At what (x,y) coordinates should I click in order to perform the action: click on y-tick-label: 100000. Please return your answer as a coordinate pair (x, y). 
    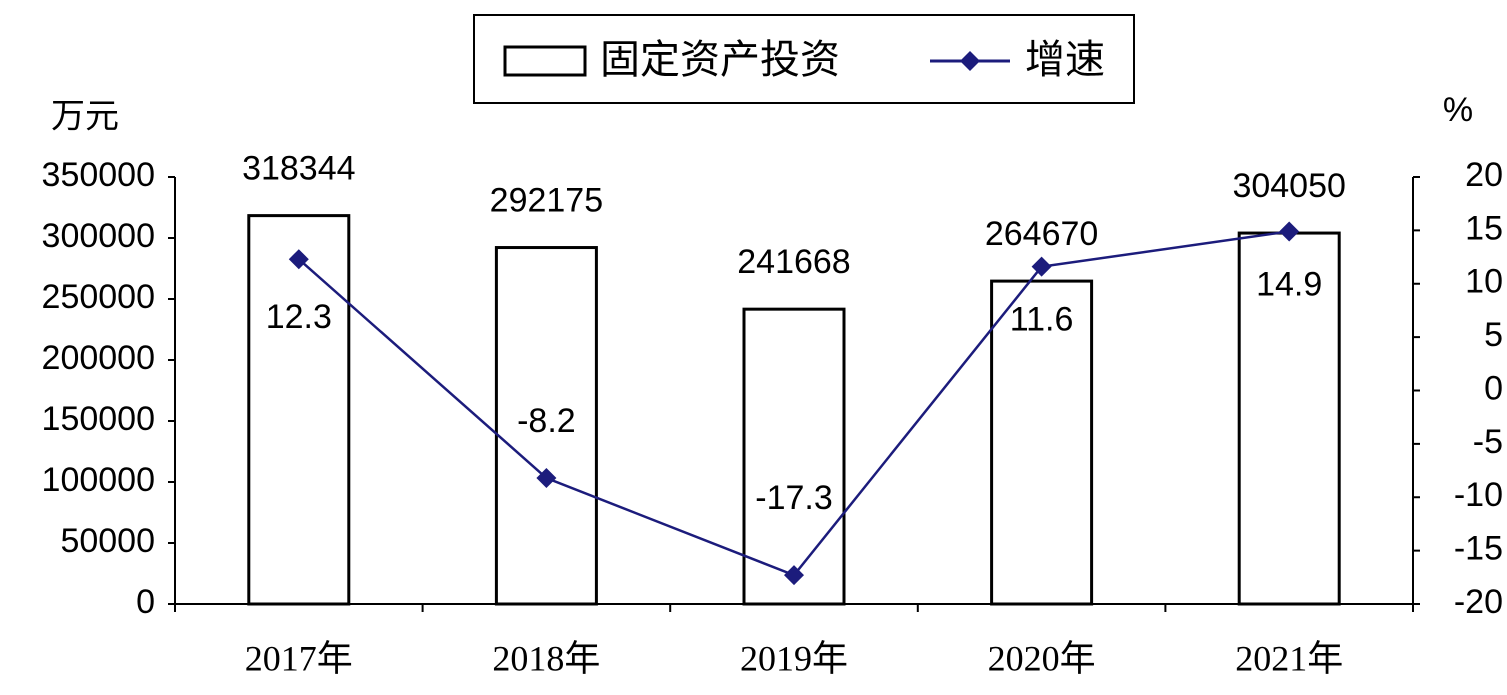
    Looking at the image, I should click on (98, 480).